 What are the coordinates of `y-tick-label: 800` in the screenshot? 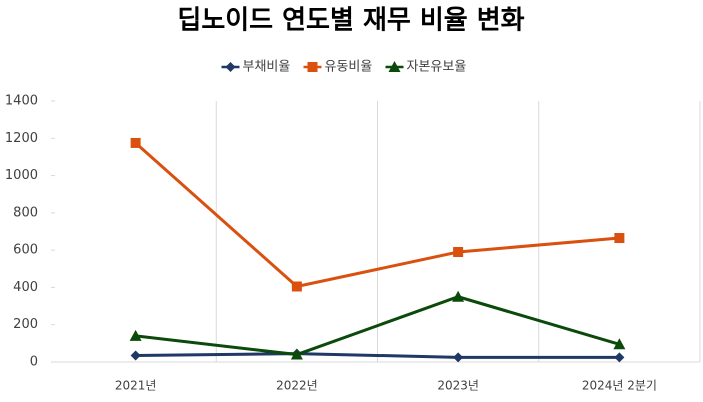 It's located at (25, 212).